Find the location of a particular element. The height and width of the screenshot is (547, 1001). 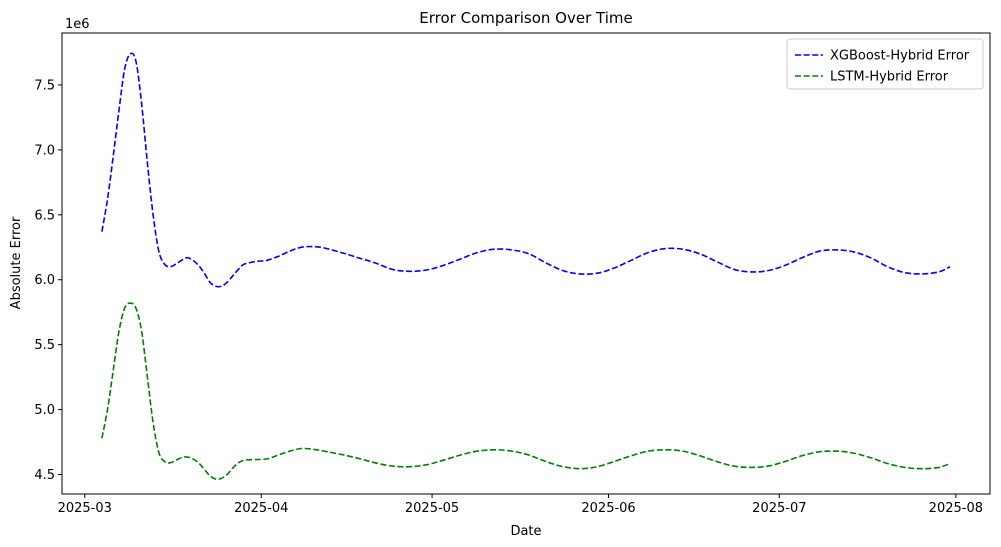

legend-label: XGBoost-Hybrid Error is located at coordinates (900, 56).